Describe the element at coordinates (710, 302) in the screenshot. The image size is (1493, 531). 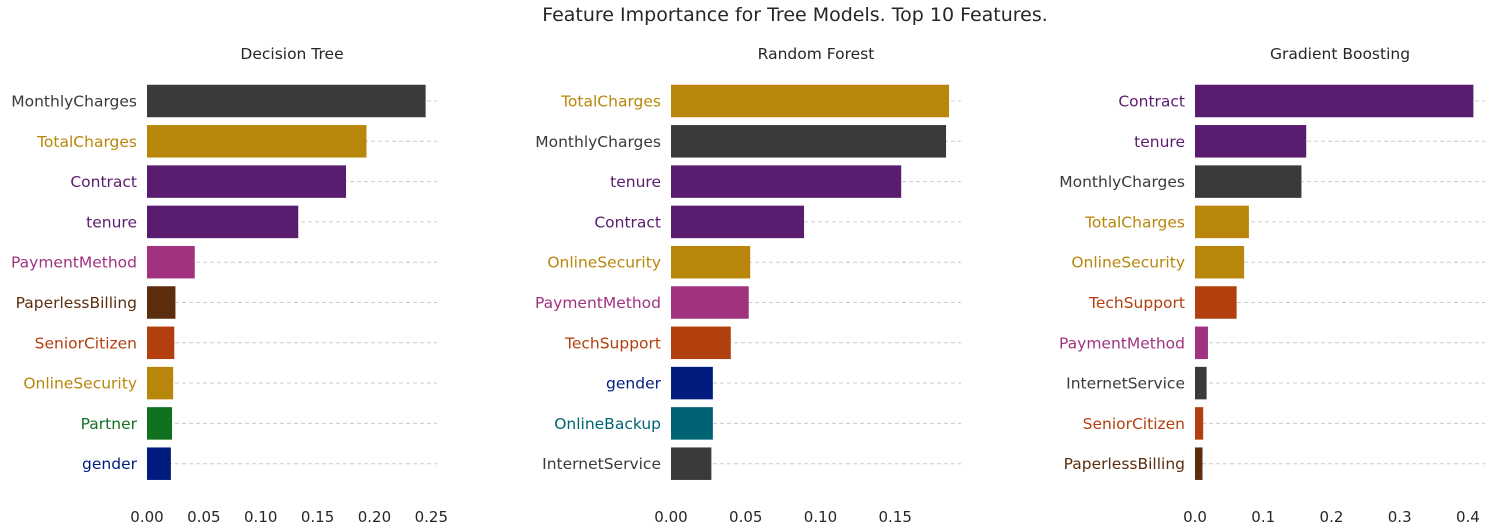
I see `bar-rf-PaymentMethod` at that location.